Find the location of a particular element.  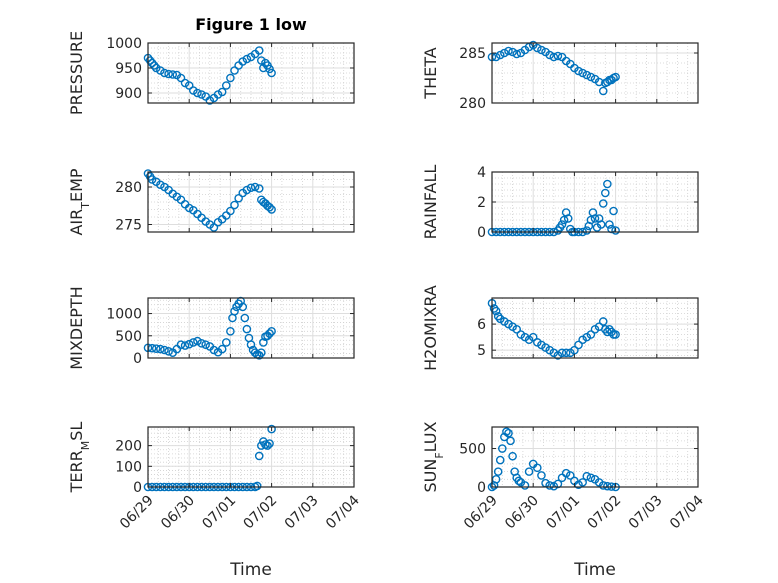

x-tick-label: 06/30 is located at coordinates (178, 513).